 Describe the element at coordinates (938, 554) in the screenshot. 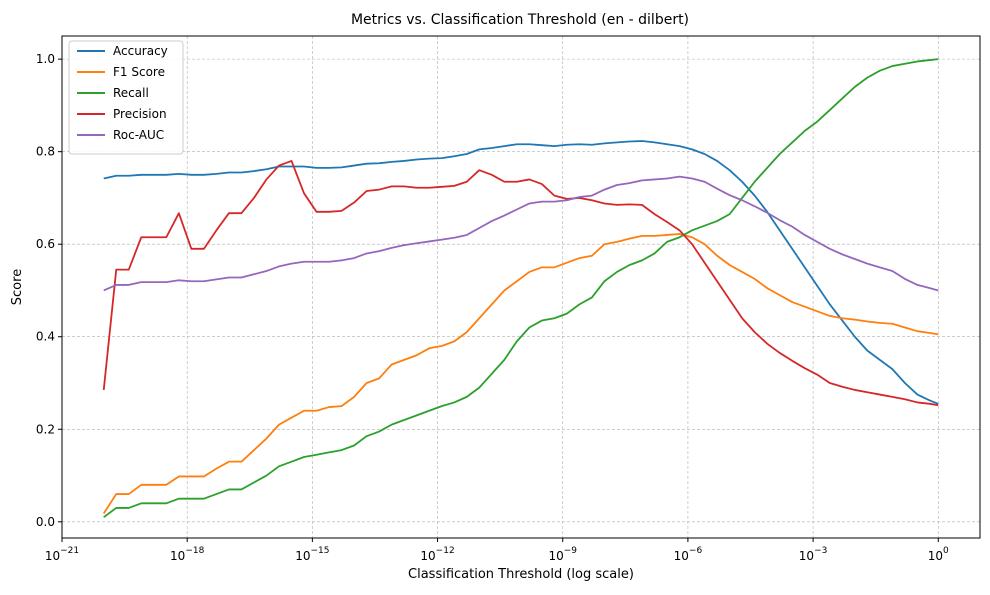

I see `x-tick-label: 10⁰` at that location.